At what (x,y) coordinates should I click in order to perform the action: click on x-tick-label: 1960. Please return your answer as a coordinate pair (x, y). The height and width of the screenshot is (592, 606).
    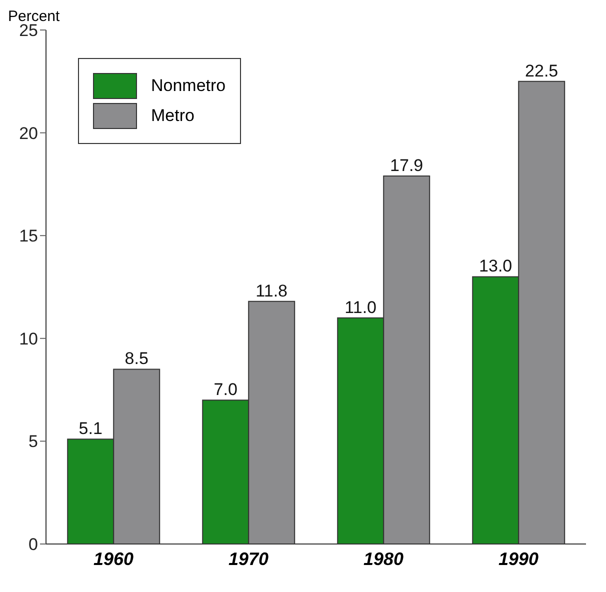
    Looking at the image, I should click on (113, 558).